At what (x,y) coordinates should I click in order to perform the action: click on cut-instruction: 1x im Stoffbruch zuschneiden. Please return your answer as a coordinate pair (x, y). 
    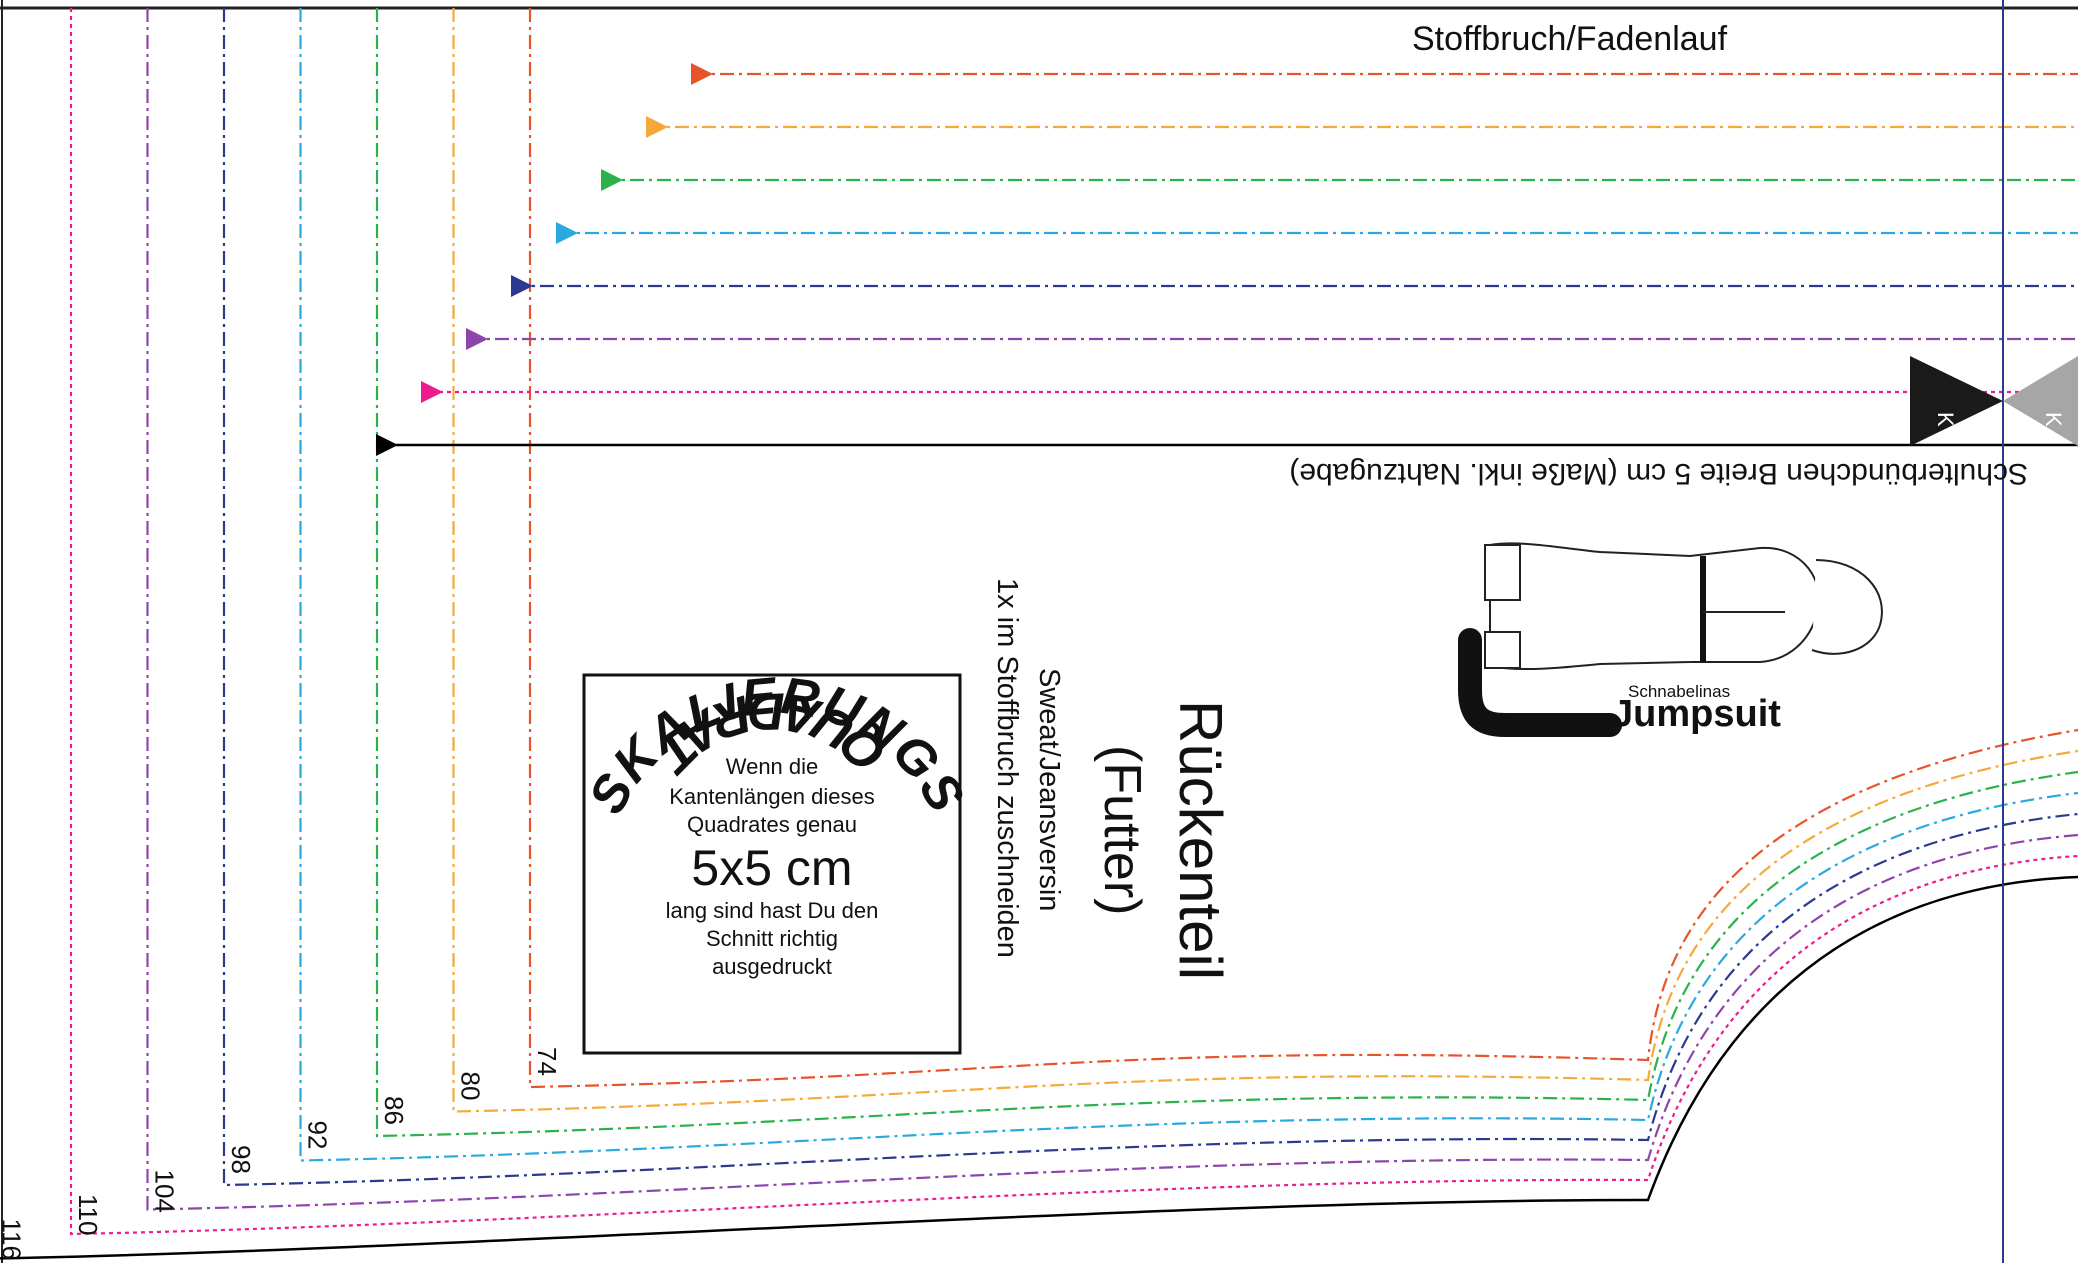
    Looking at the image, I should click on (1007, 768).